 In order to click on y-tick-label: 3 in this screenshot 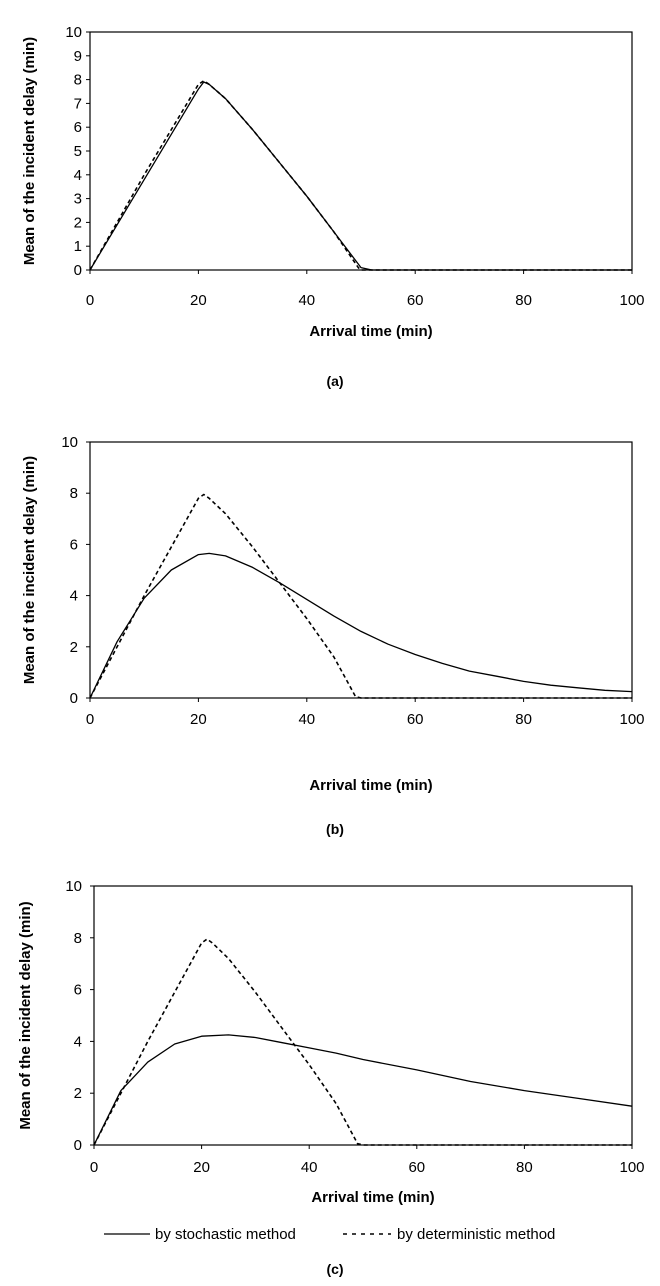, I will do `click(78, 199)`.